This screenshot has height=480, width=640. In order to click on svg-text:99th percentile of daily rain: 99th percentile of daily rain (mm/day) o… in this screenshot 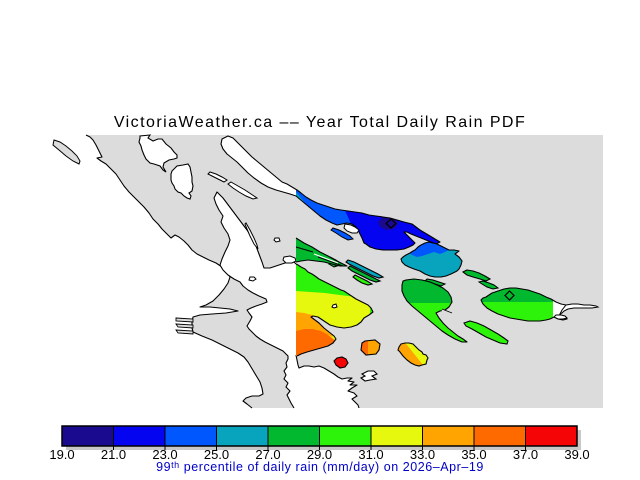, I will do `click(320, 467)`.